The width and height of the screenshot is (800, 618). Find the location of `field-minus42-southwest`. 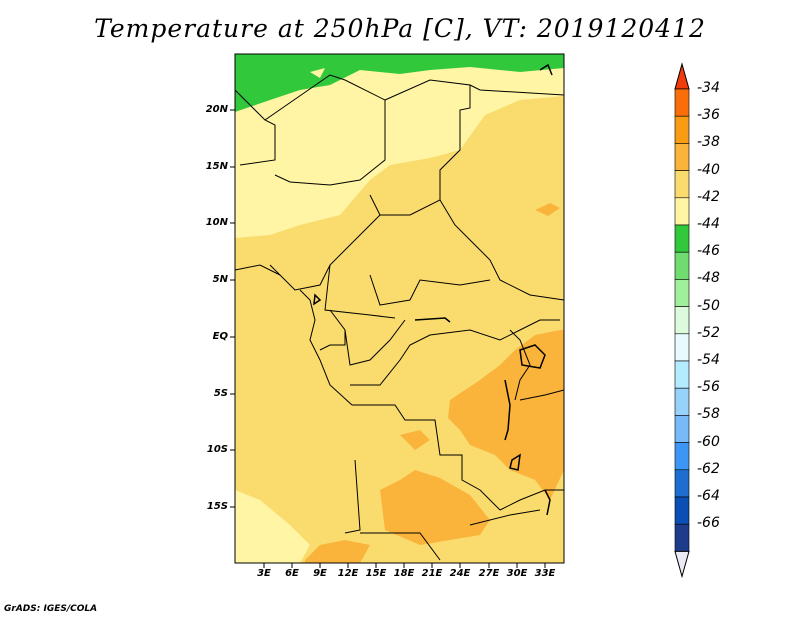

field-minus42-southwest is located at coordinates (272, 526).